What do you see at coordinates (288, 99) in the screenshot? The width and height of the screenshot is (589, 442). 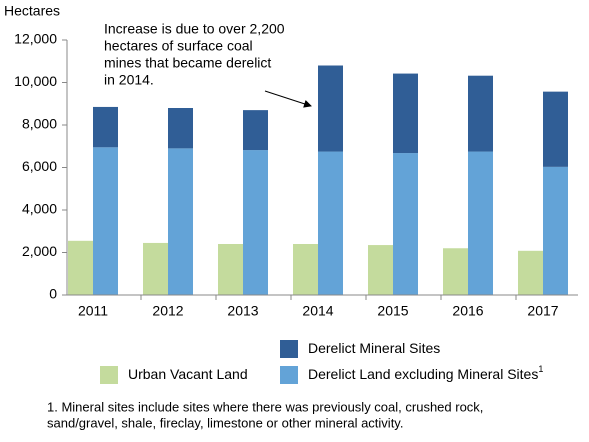 I see `annotation-arrow` at bounding box center [288, 99].